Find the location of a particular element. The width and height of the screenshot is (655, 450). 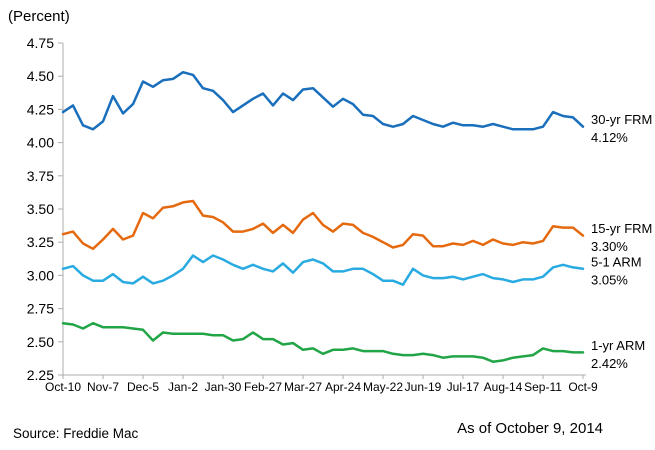

series-name-label-1-yr-arm: 1-yr ARM is located at coordinates (618, 345).